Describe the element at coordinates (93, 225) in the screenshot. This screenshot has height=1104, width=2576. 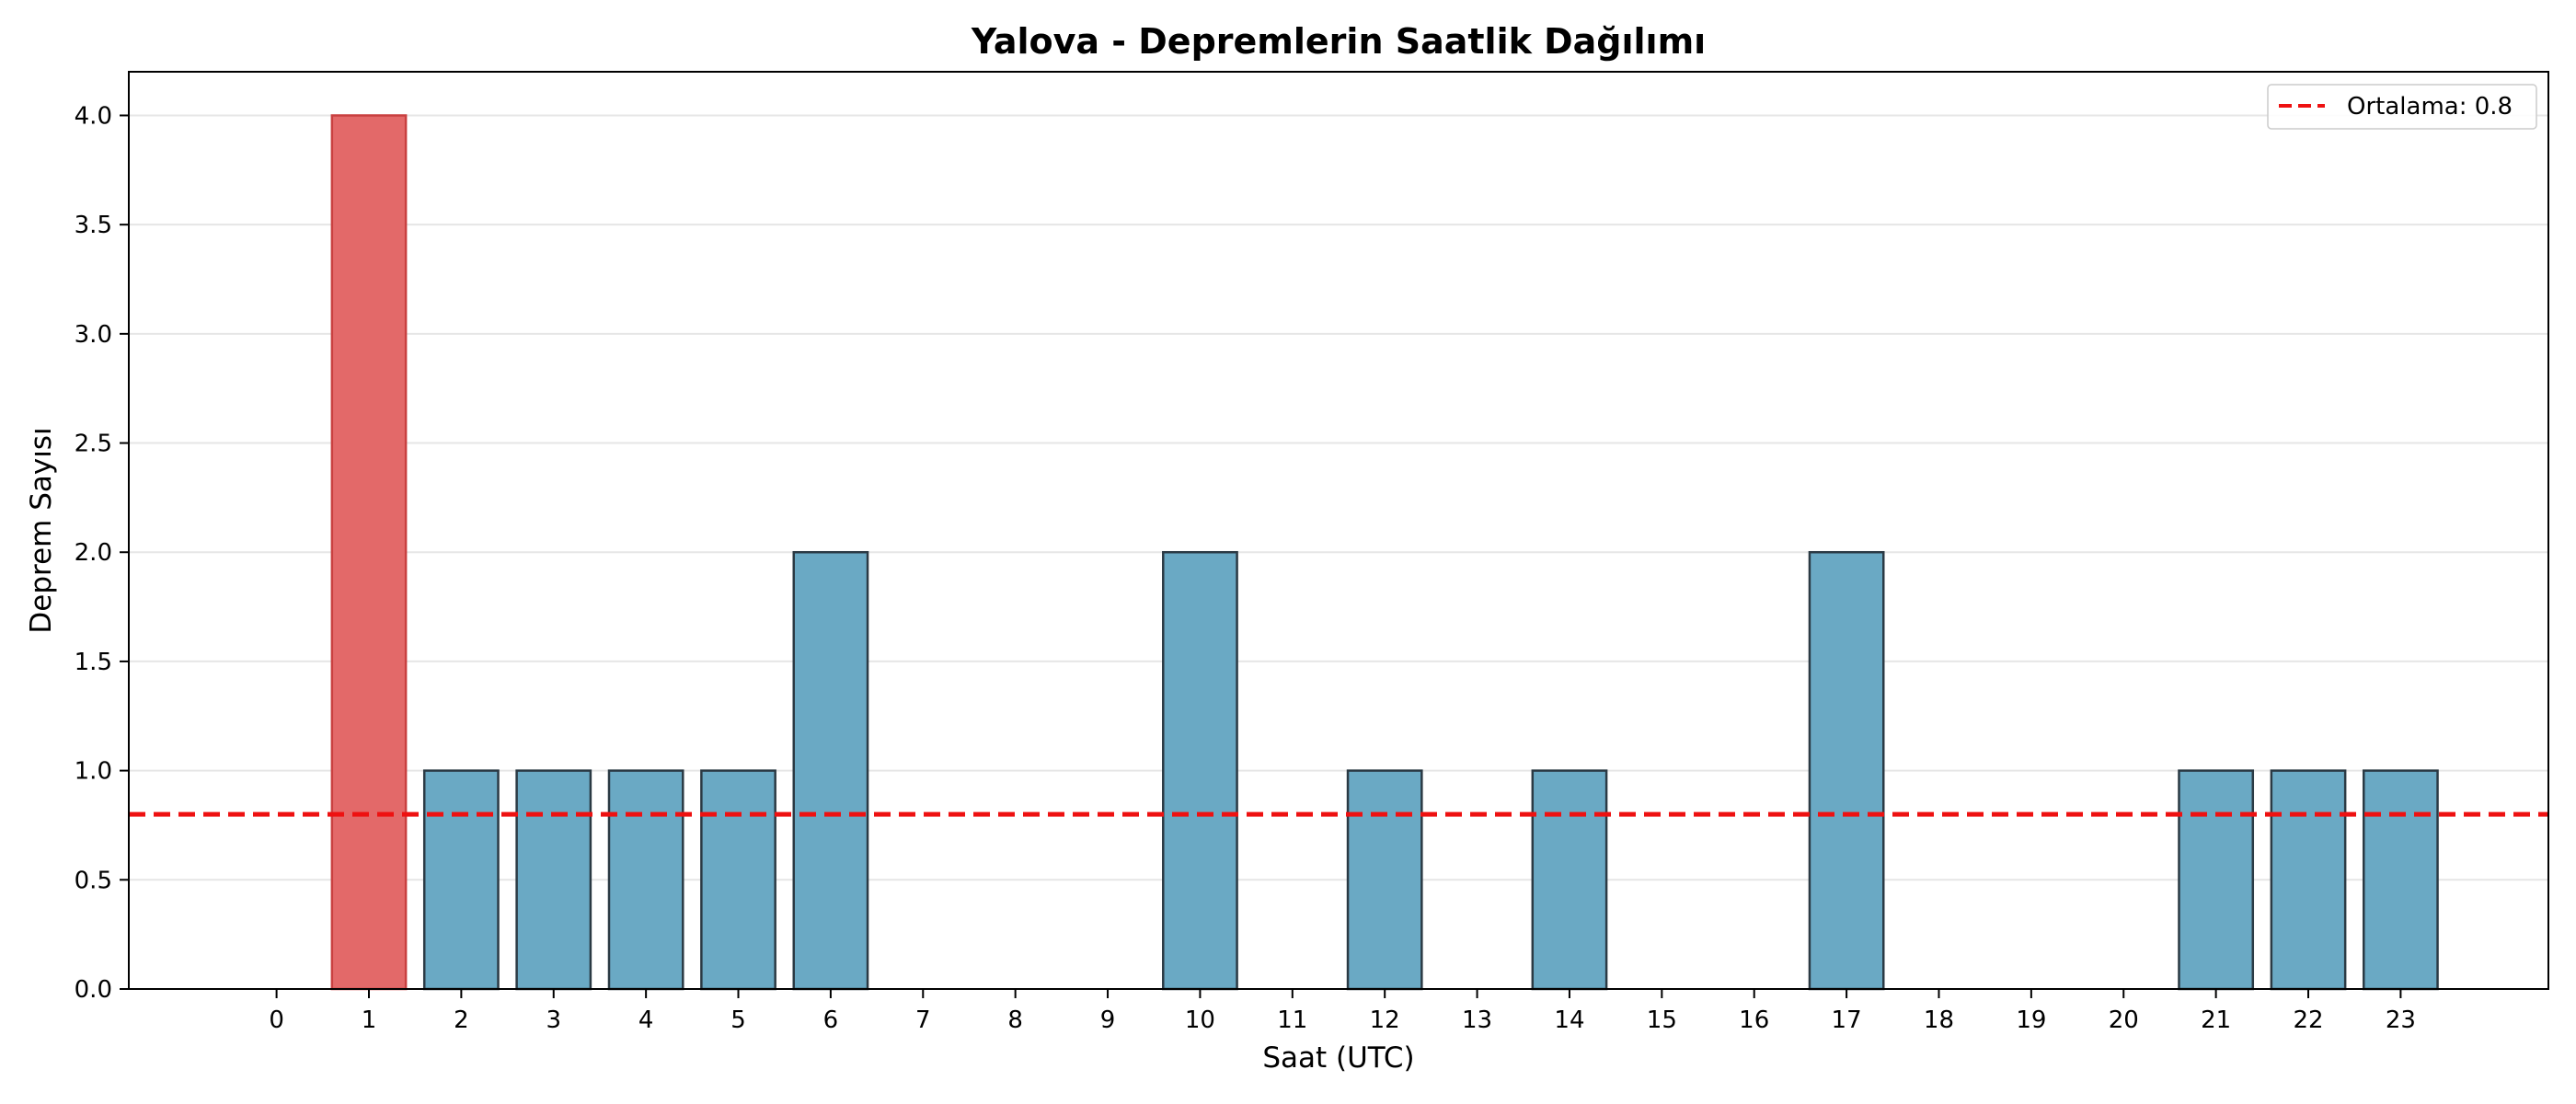
I see `y-tick-label: 3.5` at that location.